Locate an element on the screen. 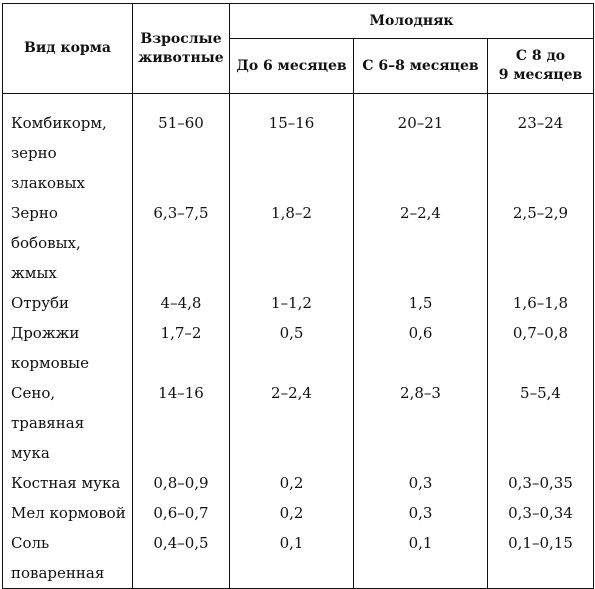 The width and height of the screenshot is (595, 589). cell-8-9-months: 0,3–0,35 is located at coordinates (540, 483).